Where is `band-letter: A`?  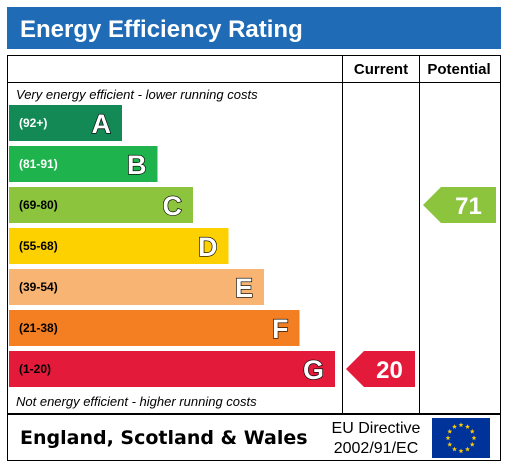
band-letter: A is located at coordinates (102, 124).